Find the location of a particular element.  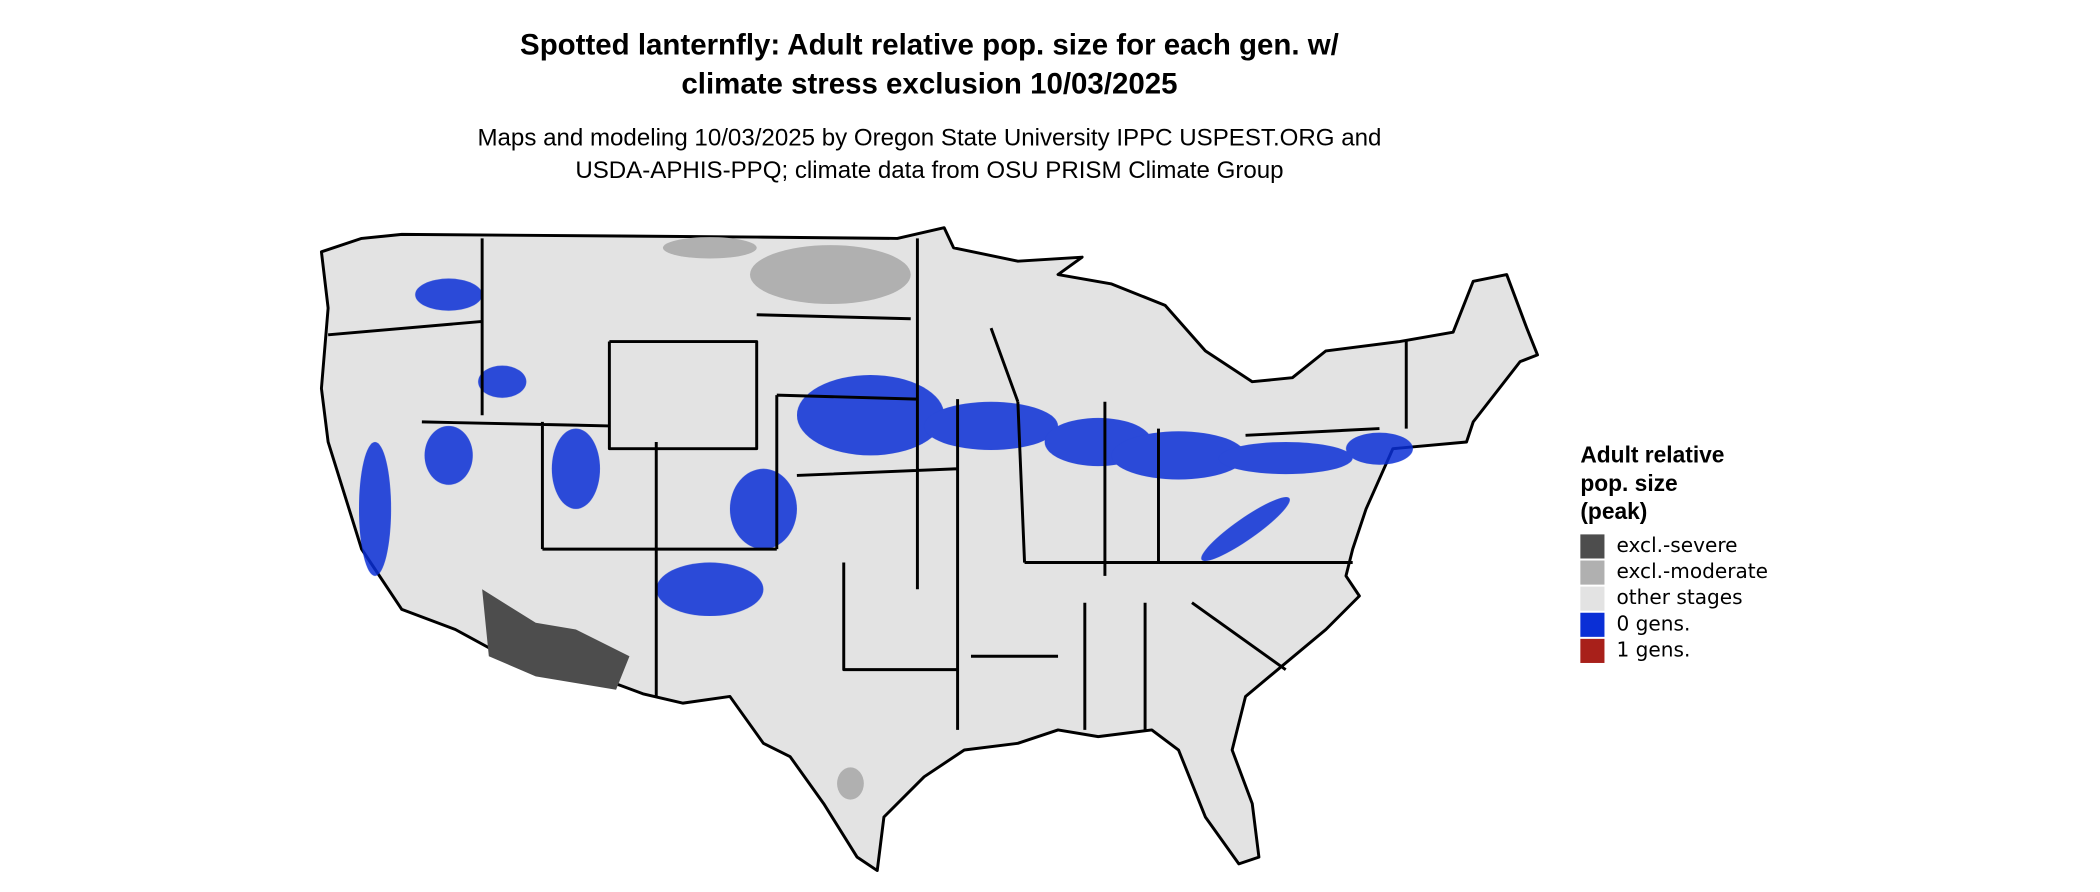

legend-label: excl.-moderate is located at coordinates (1693, 571).